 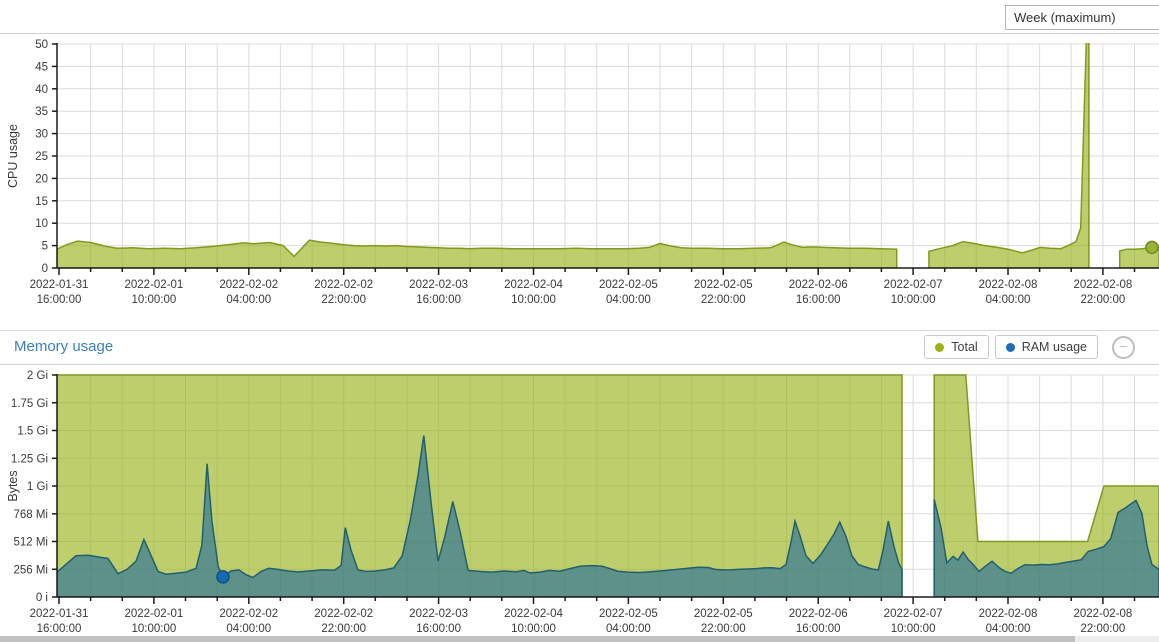 I want to click on svg-text: 25, so click(x=41, y=157).